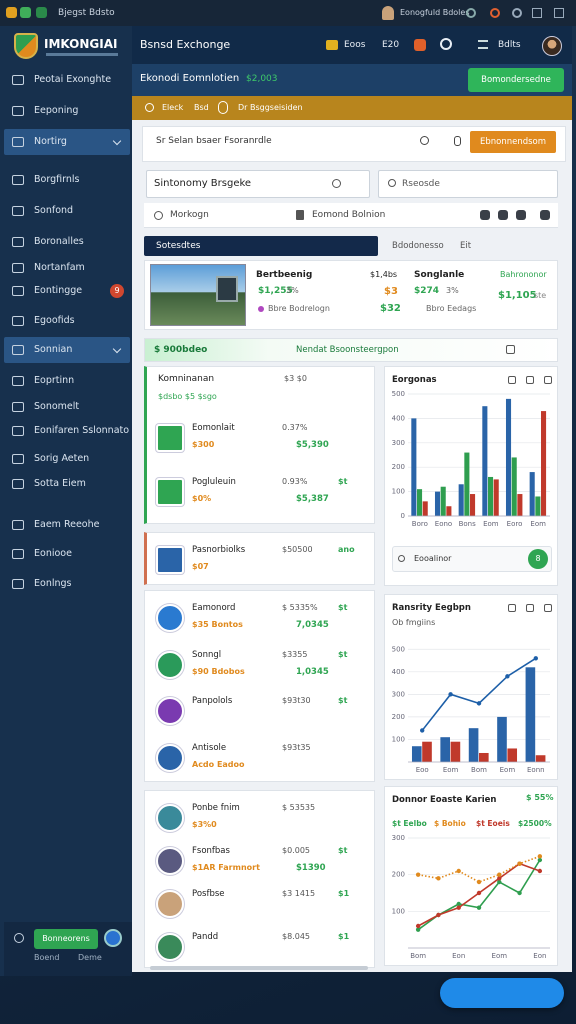  I want to click on nav-label: Sotta Eiem, so click(60, 483).